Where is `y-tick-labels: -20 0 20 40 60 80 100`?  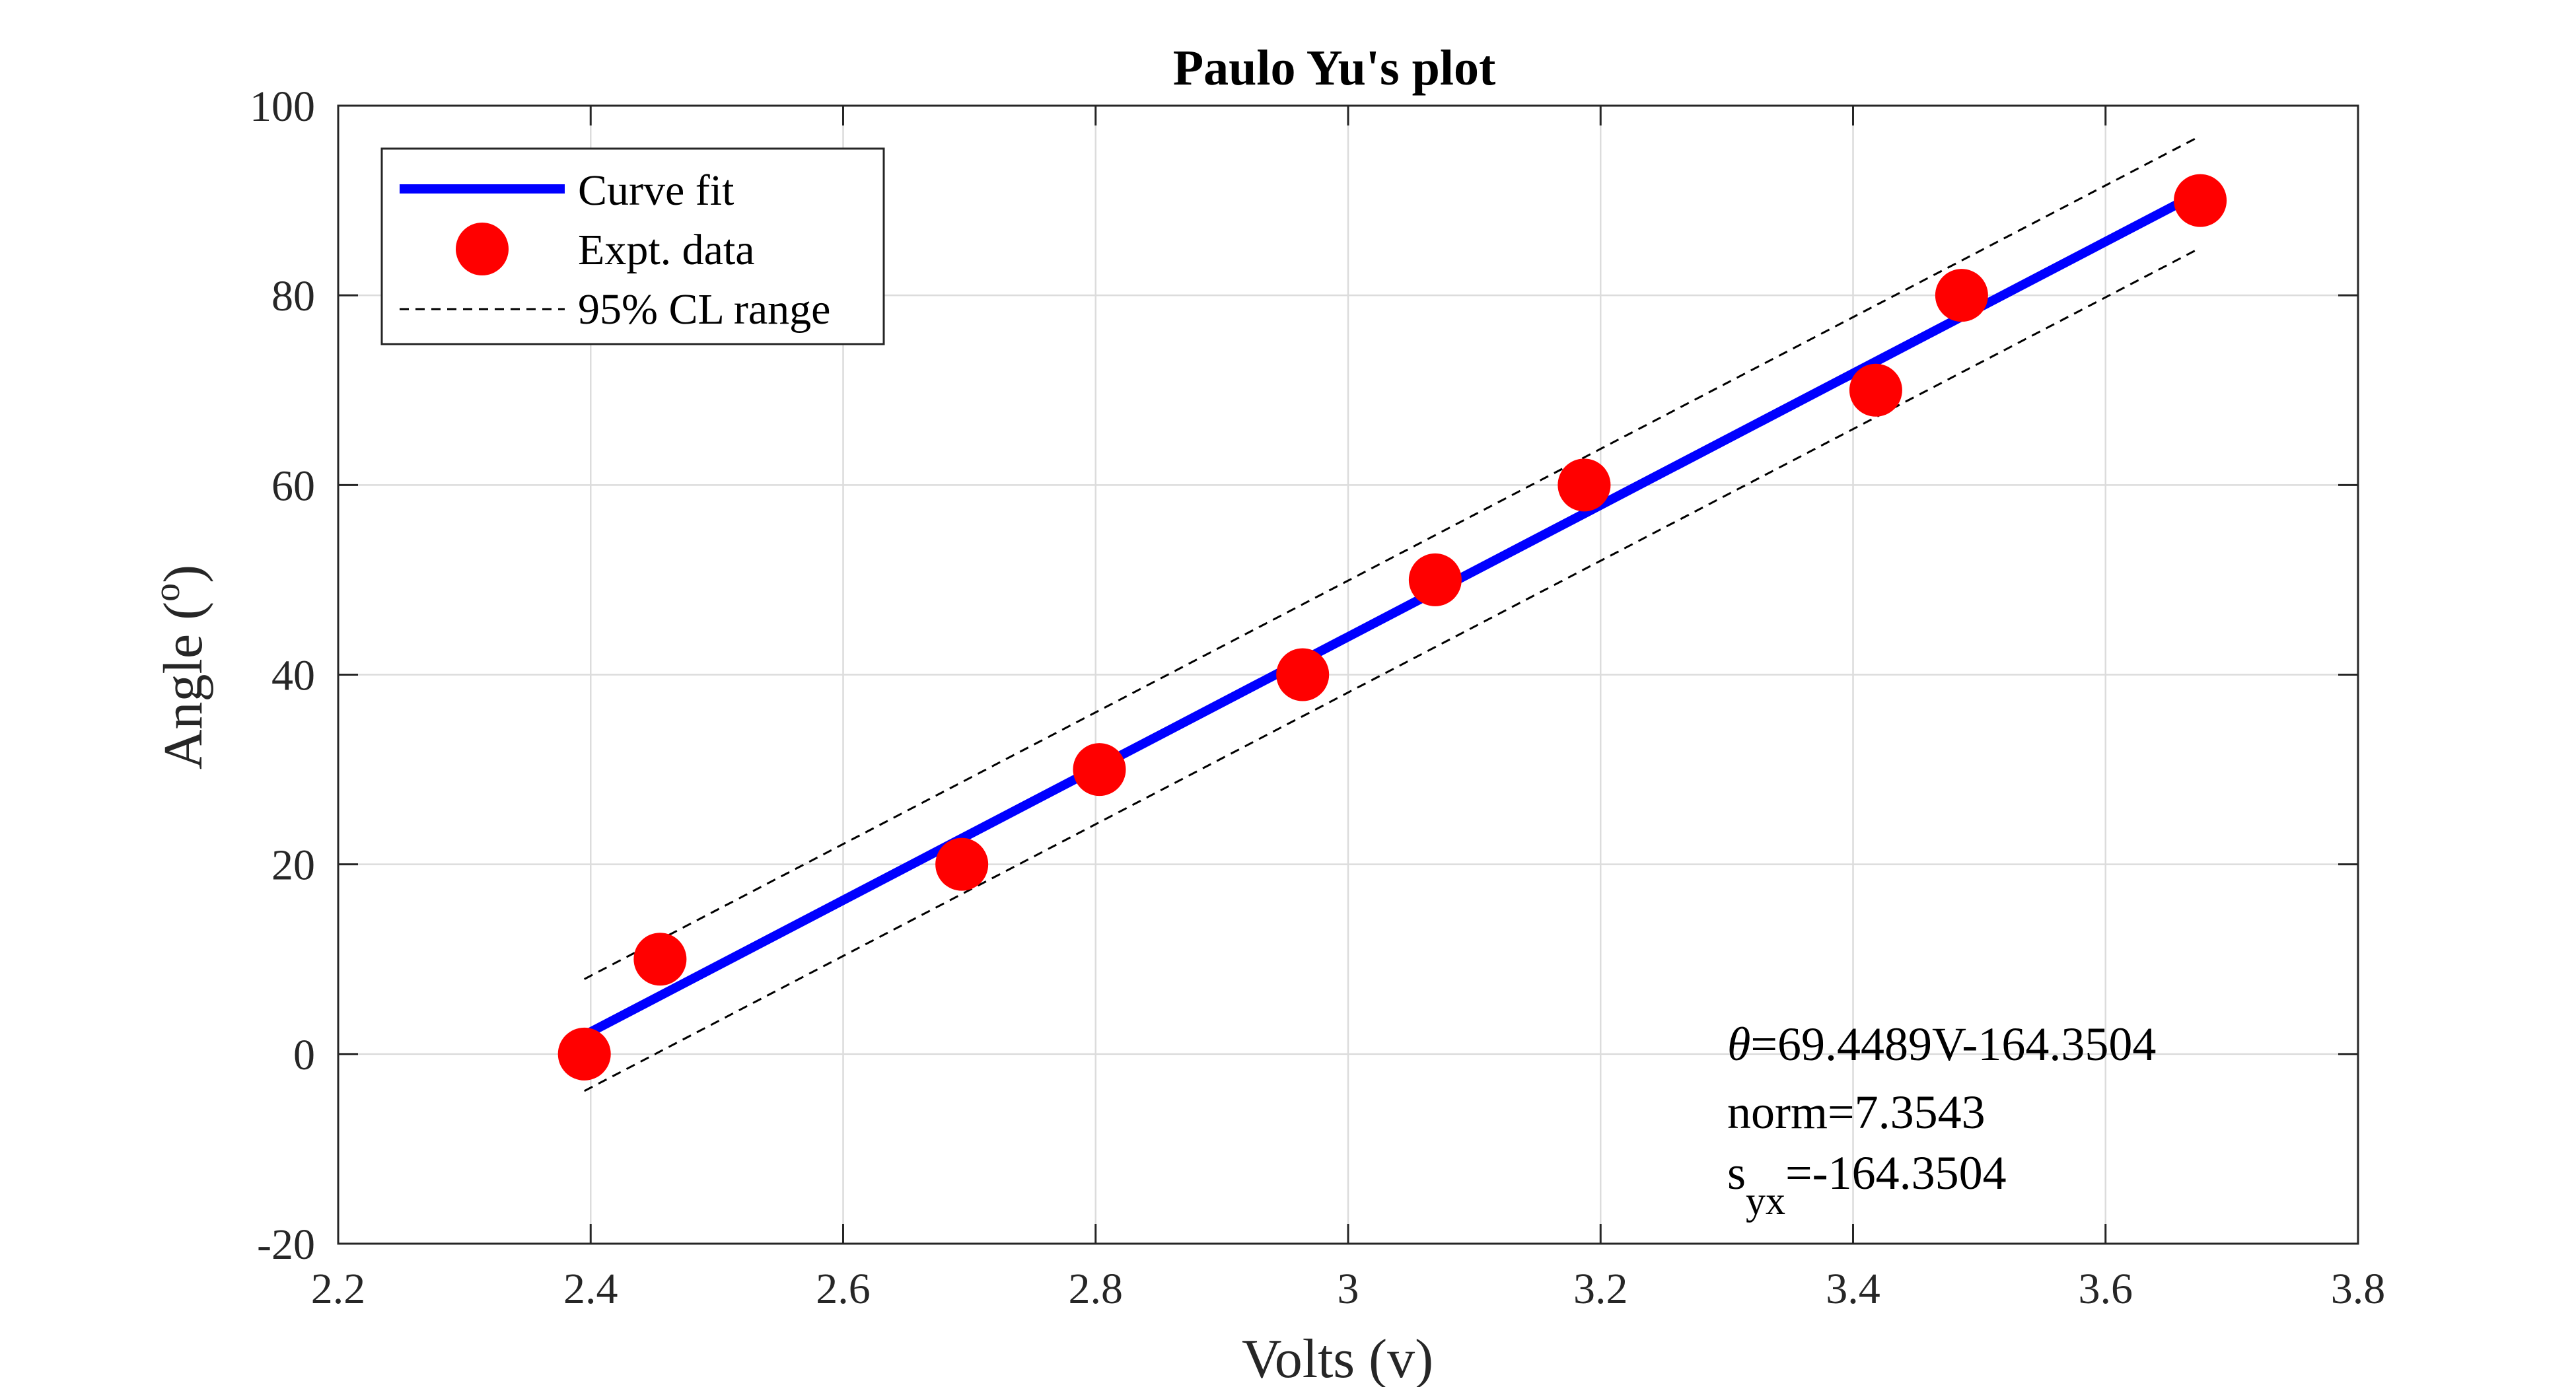 y-tick-labels: -20 0 20 40 60 80 100 is located at coordinates (282, 676).